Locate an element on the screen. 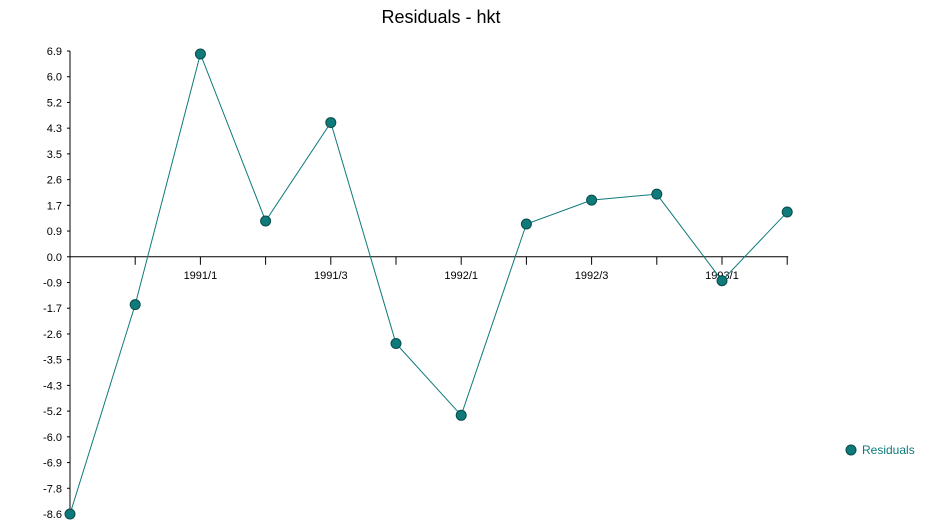  y-tick-label: 3.5 is located at coordinates (54, 155).